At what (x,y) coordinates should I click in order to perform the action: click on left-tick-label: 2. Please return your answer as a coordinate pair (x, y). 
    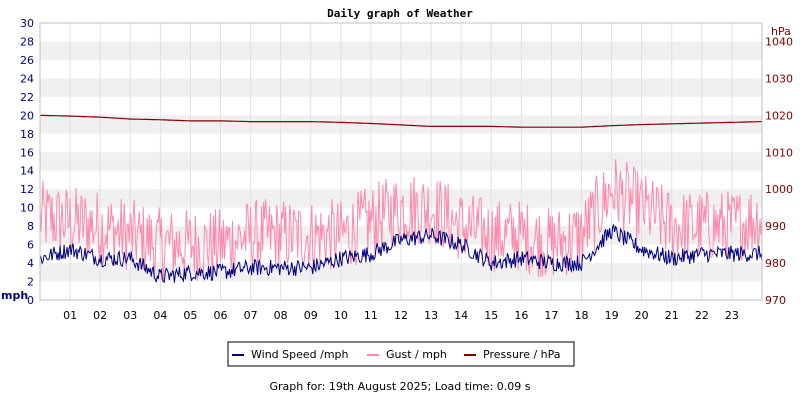
    Looking at the image, I should click on (30, 282).